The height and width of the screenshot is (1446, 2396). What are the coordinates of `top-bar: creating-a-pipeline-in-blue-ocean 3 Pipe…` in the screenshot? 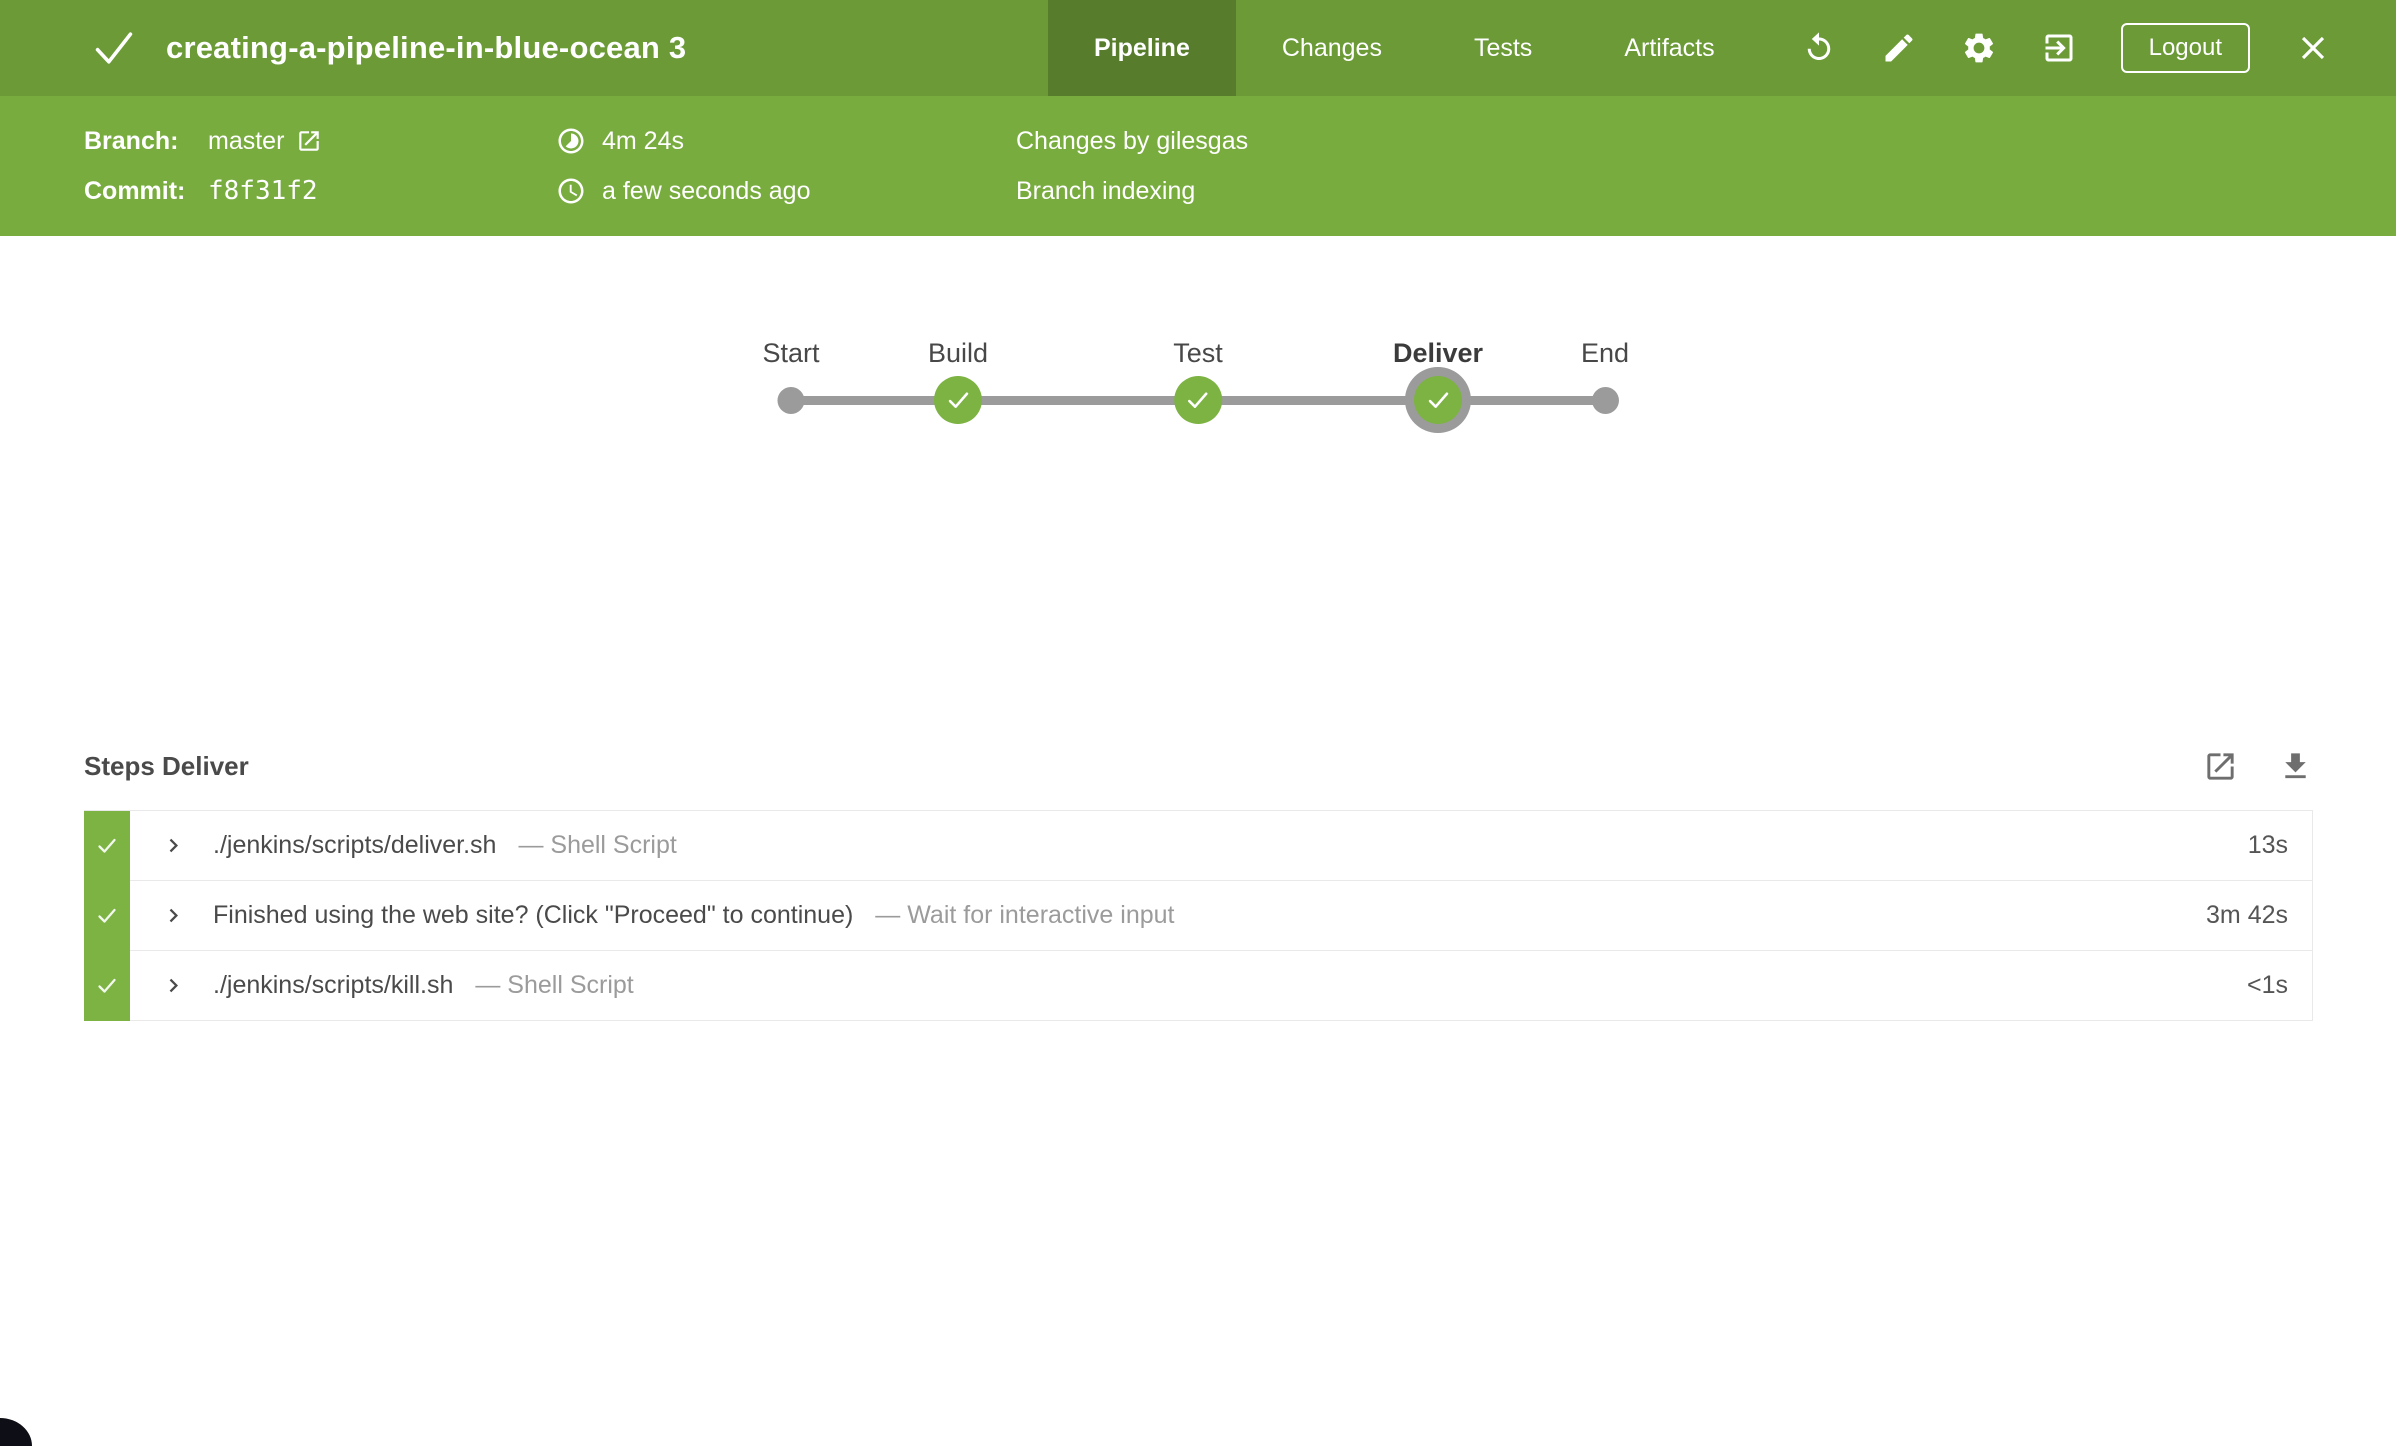 It's located at (1198, 48).